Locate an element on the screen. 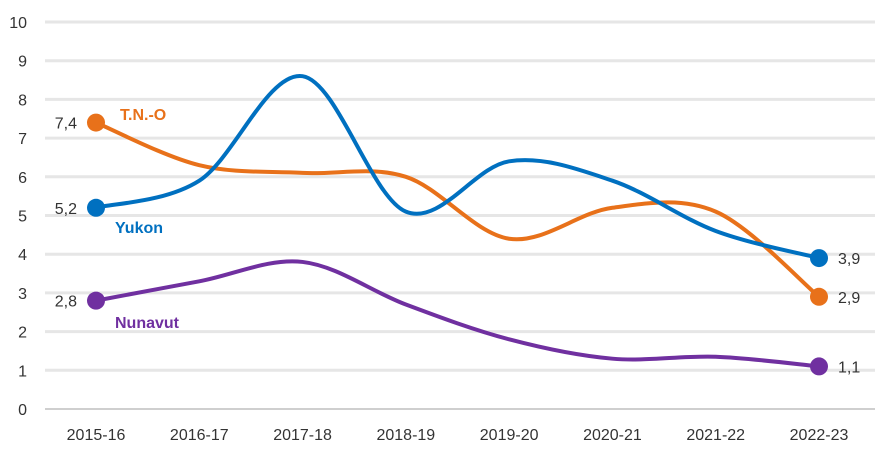 This screenshot has height=460, width=887. y-axis-ticks: 0 1 2 3 4 5 6 7 8 9 10 is located at coordinates (18, 217).